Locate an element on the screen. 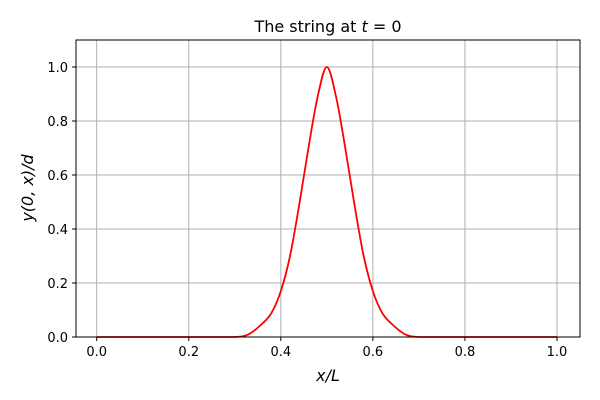 This screenshot has height=400, width=600. chart-title: The string at t = 0 is located at coordinates (327, 26).